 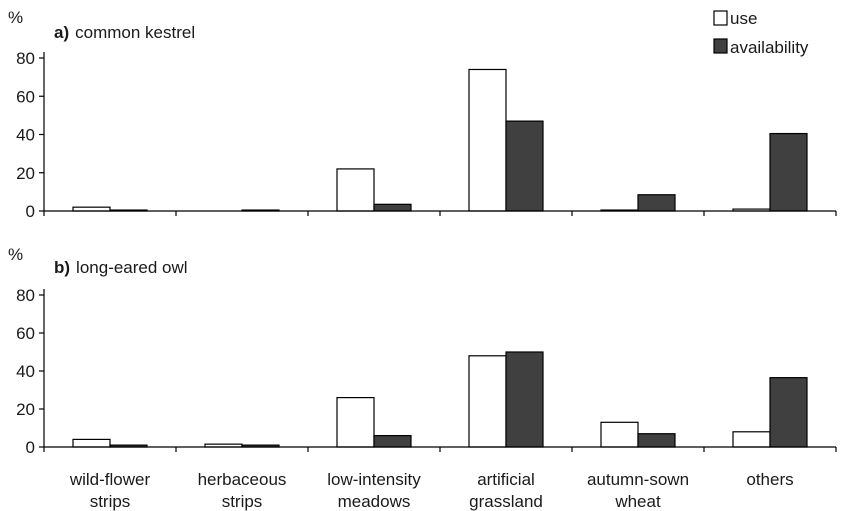 I want to click on category-label-line: artificial, so click(x=506, y=479).